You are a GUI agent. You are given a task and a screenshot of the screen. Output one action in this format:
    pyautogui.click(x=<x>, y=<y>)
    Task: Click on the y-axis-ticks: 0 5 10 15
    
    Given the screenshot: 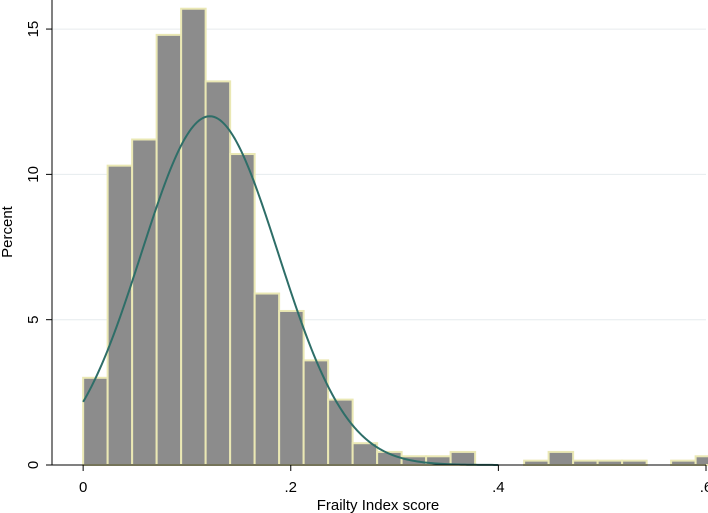 What is the action you would take?
    pyautogui.click(x=38, y=245)
    